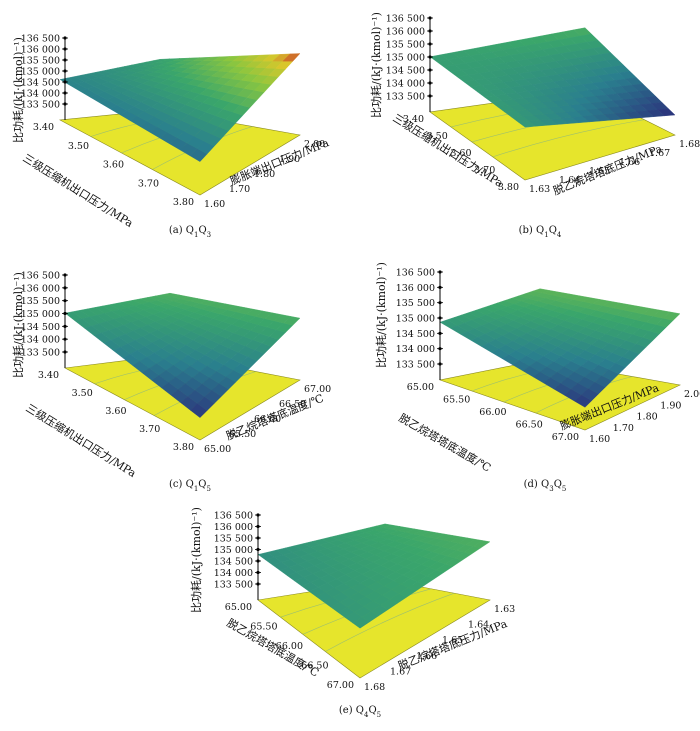 Image resolution: width=700 pixels, height=731 pixels. I want to click on right-axis-tick: 1.70, so click(239, 189).